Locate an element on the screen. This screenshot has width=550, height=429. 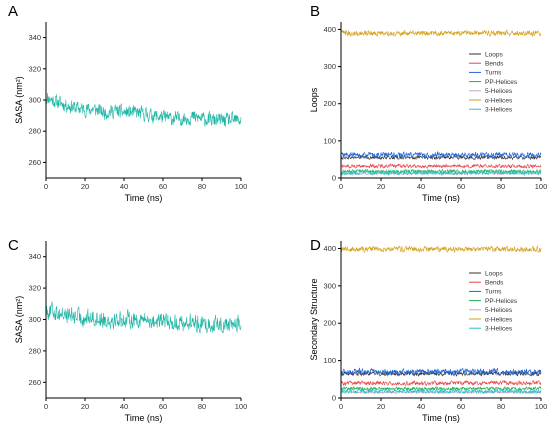
y-axis-label: Loops is located at coordinates (314, 99).